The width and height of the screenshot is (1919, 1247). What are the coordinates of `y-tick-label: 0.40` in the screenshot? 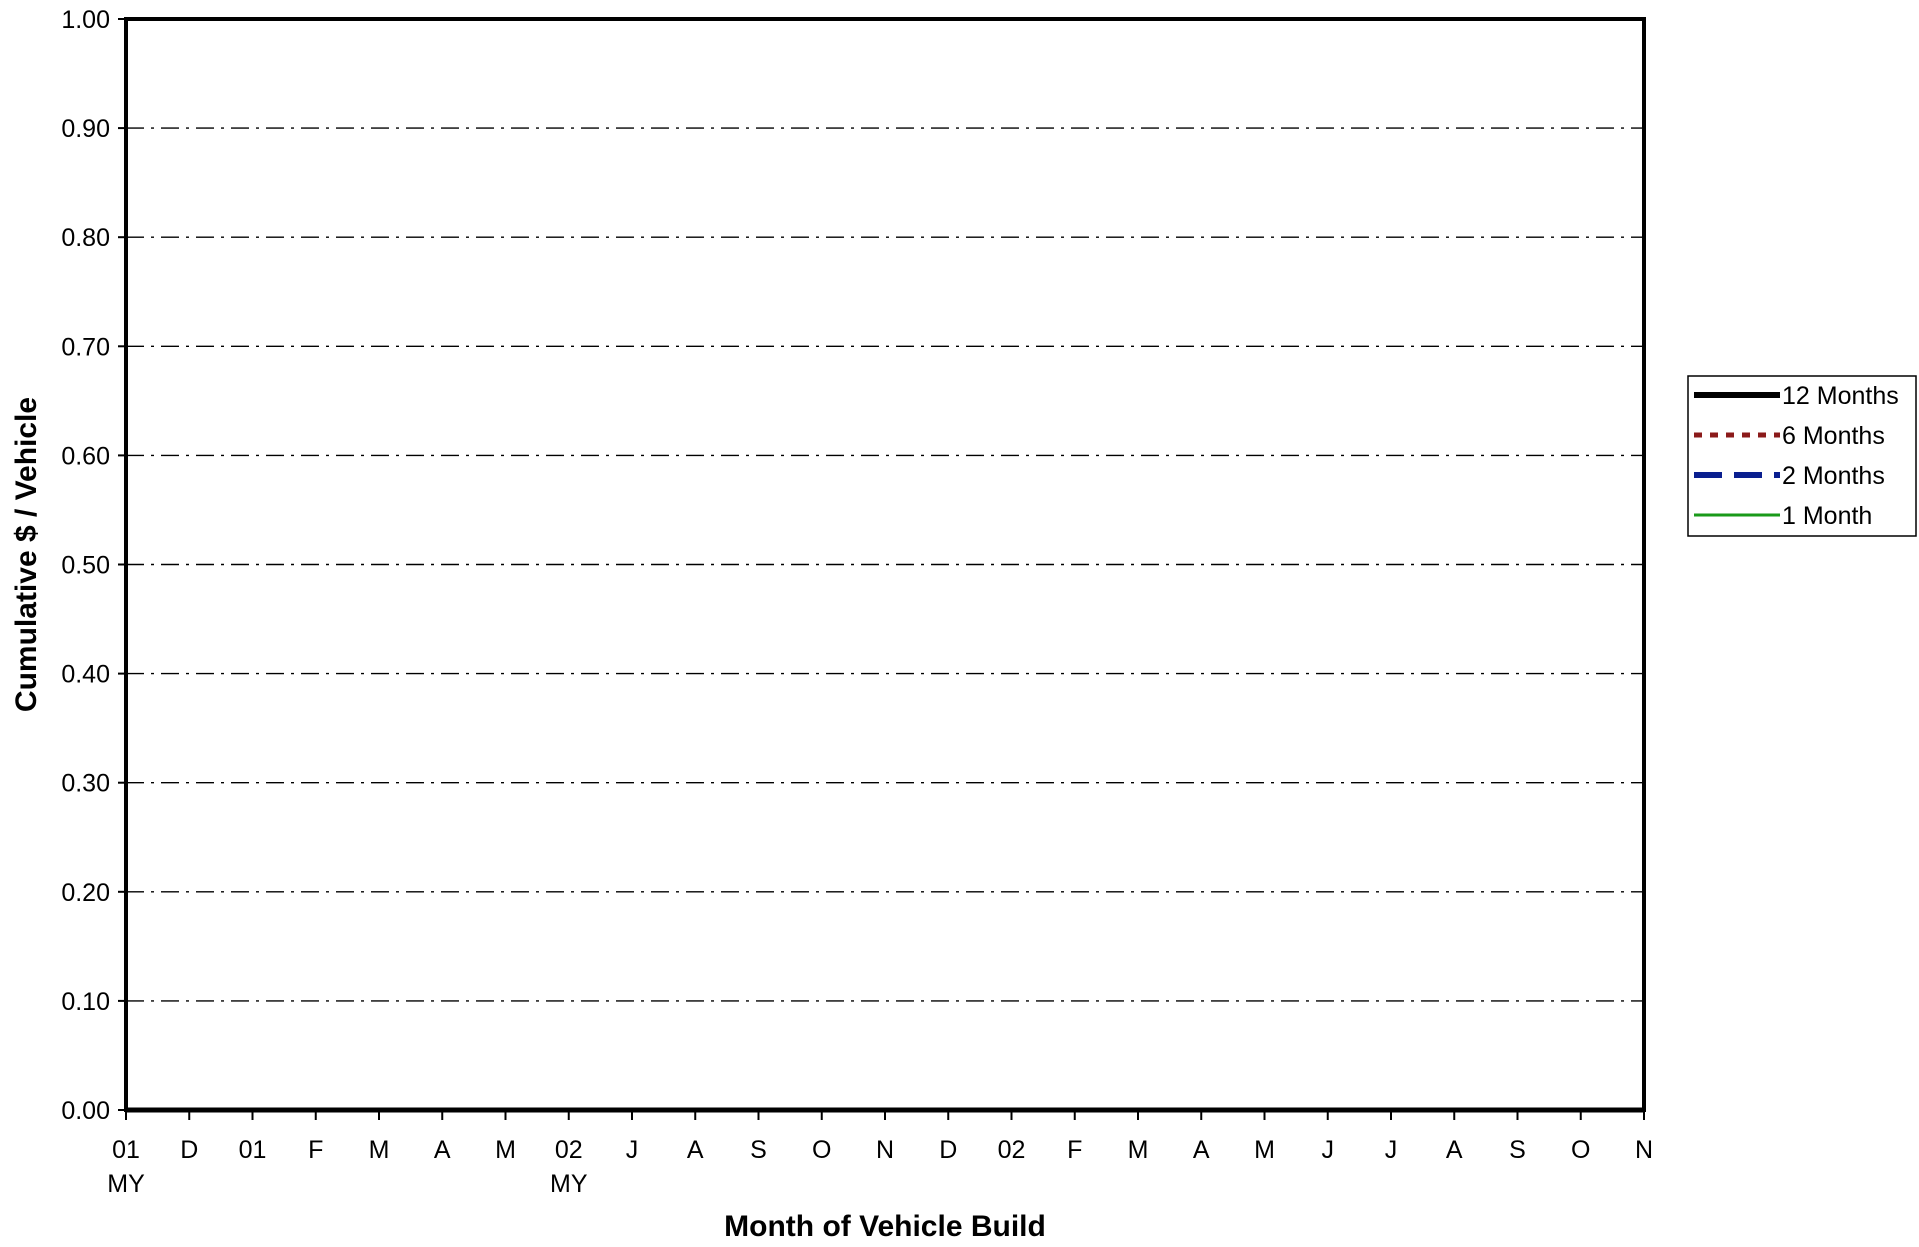 It's located at (85, 675).